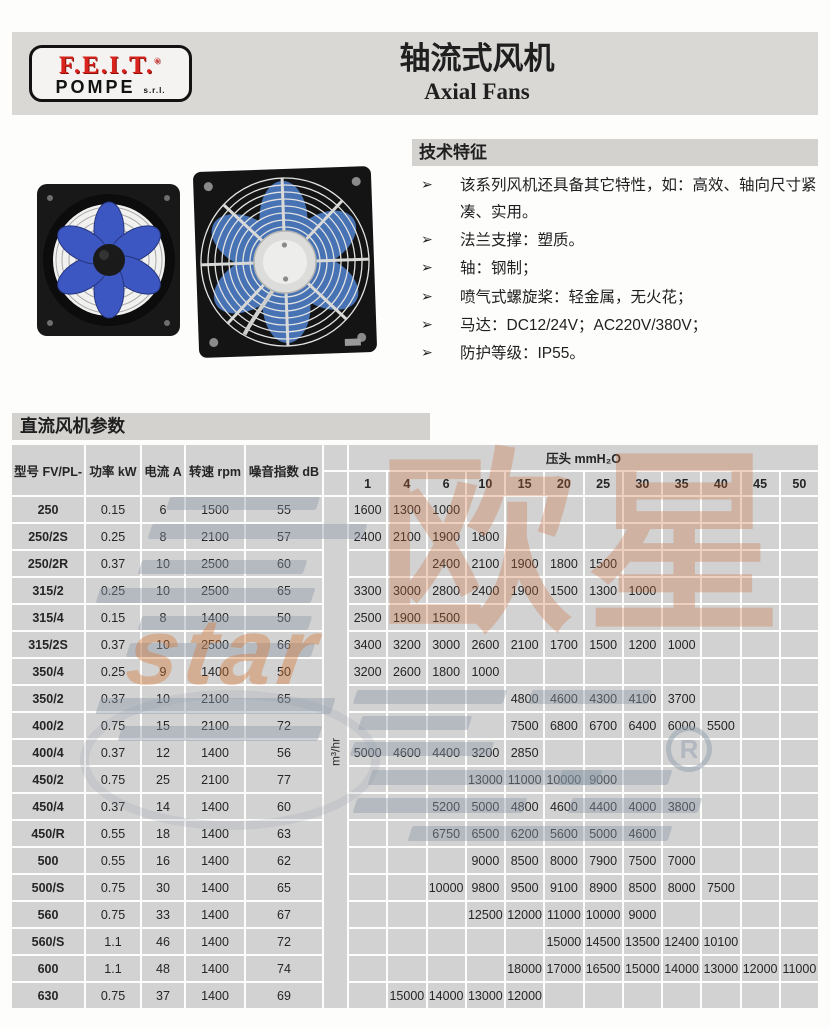 The image size is (830, 1028). What do you see at coordinates (113, 470) in the screenshot?
I see `column-header: 功率 kW` at bounding box center [113, 470].